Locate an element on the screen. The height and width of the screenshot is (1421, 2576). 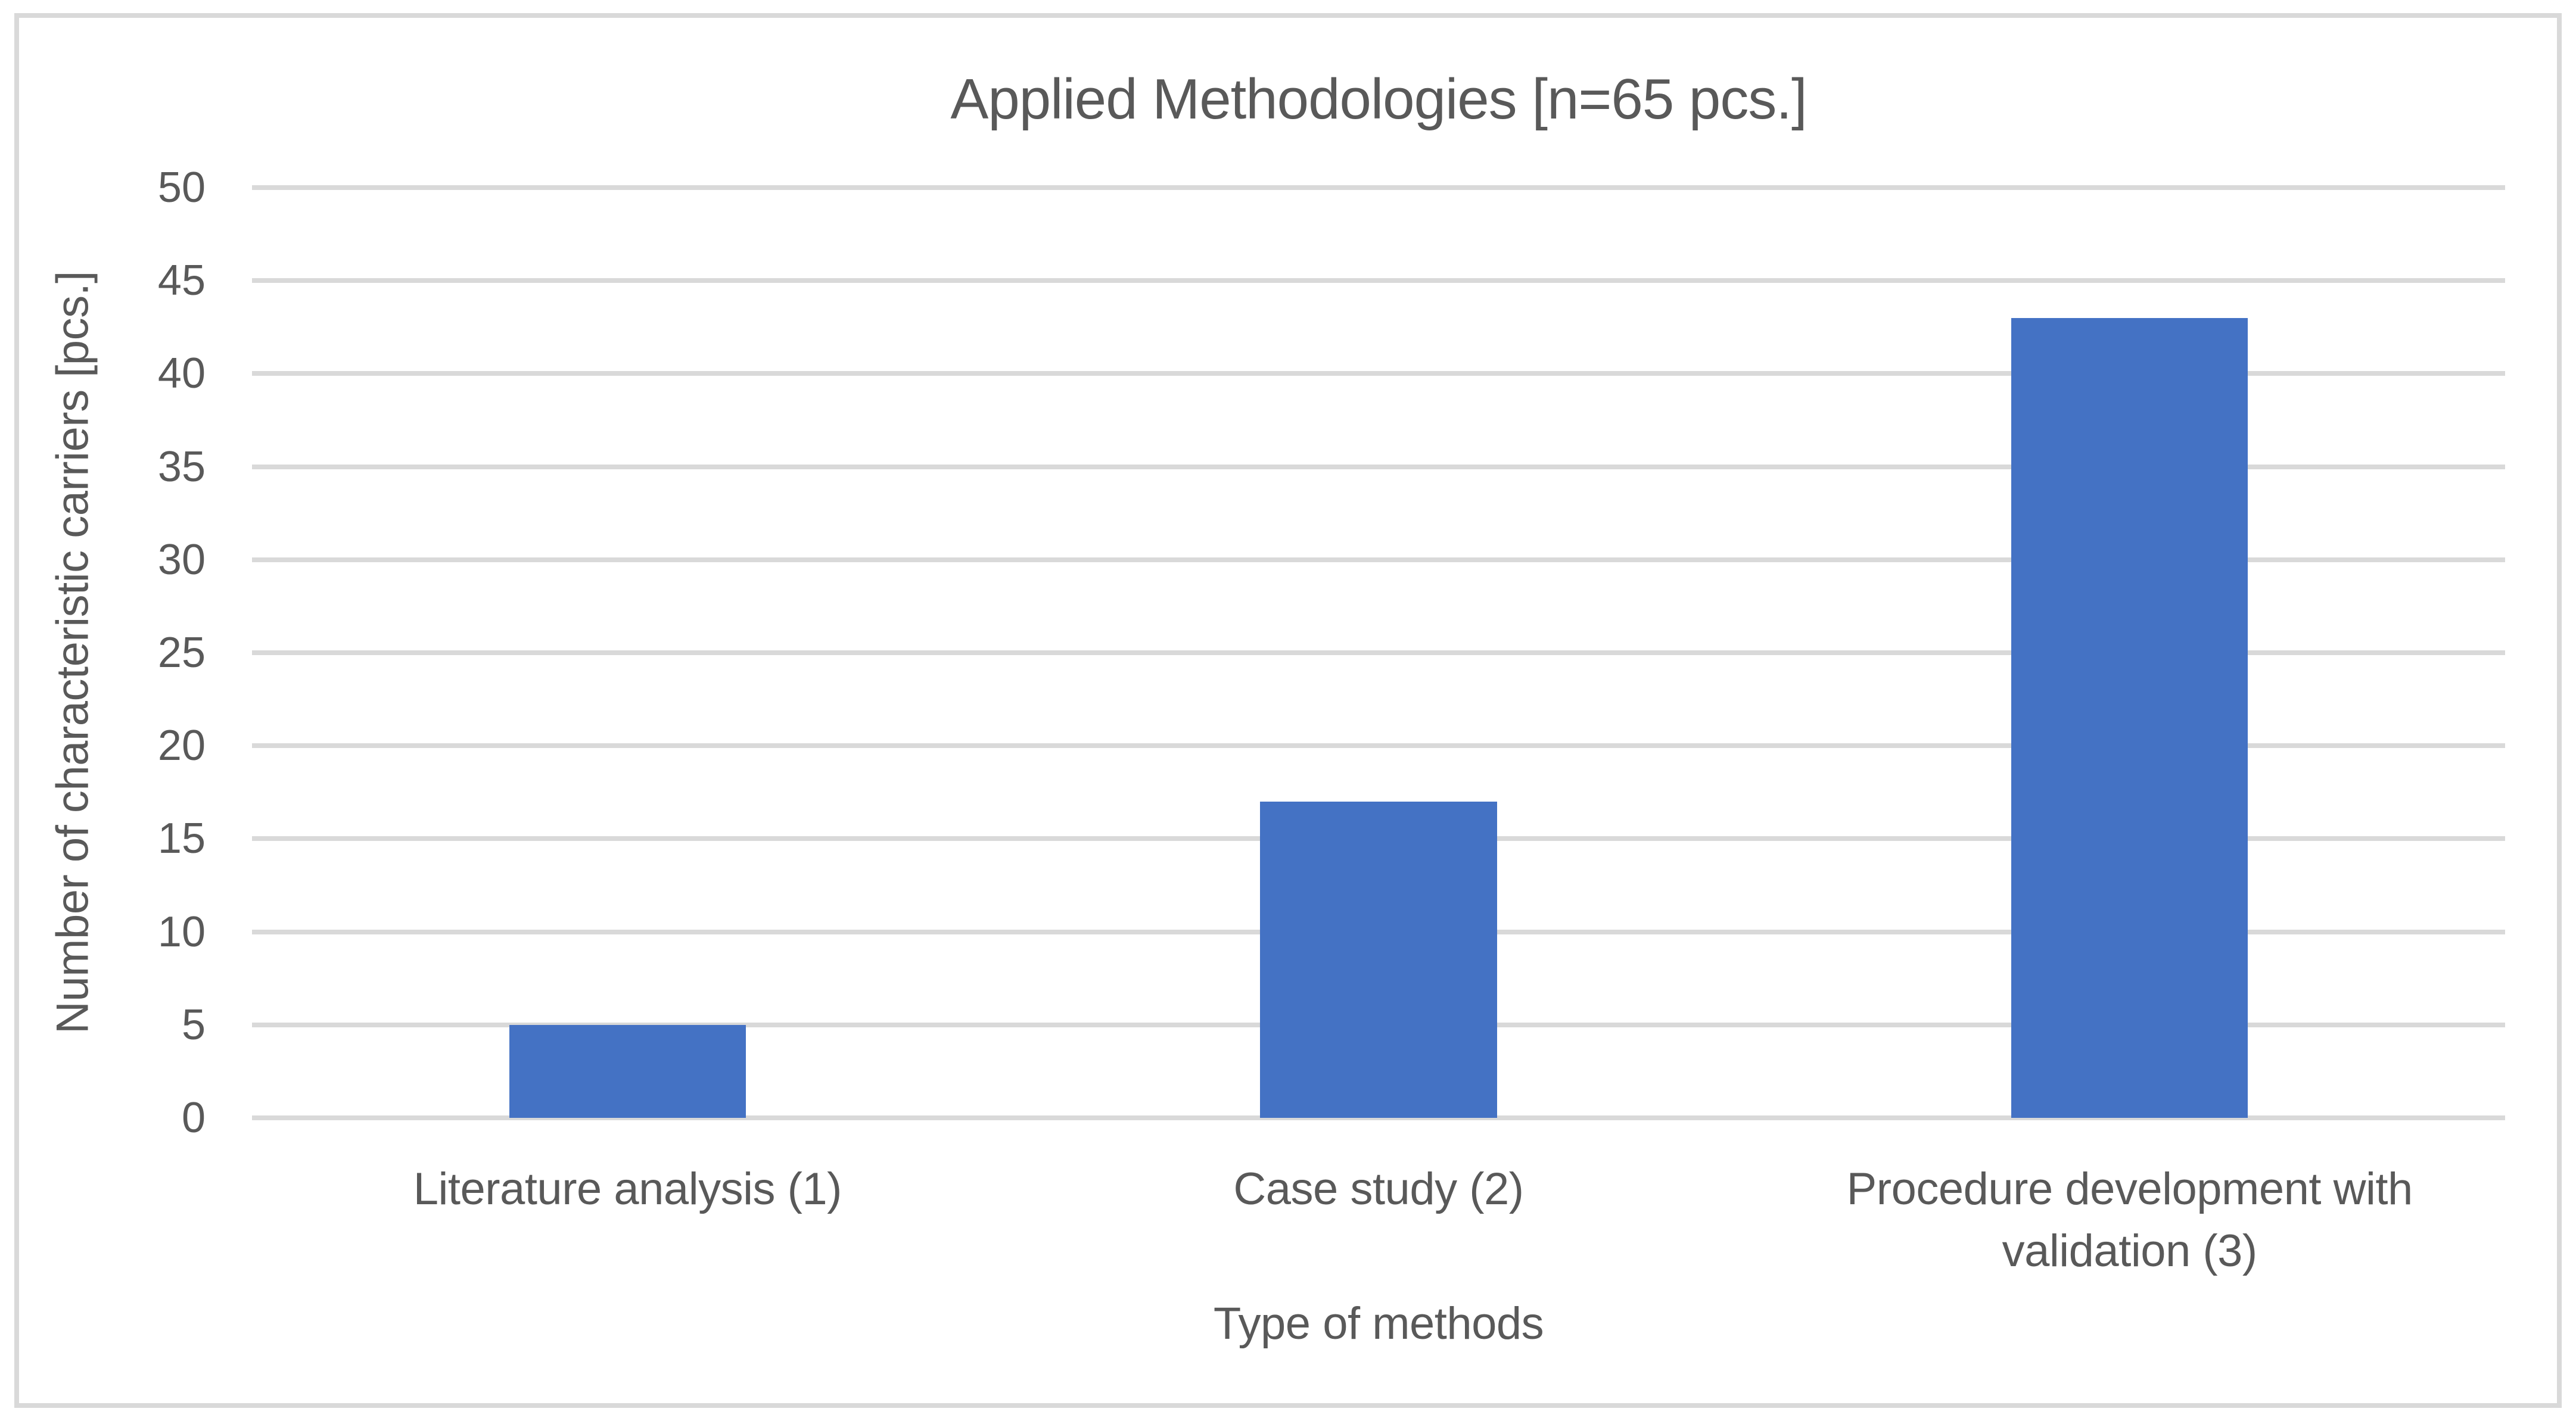
y-tick-label: 5 is located at coordinates (193, 1025).